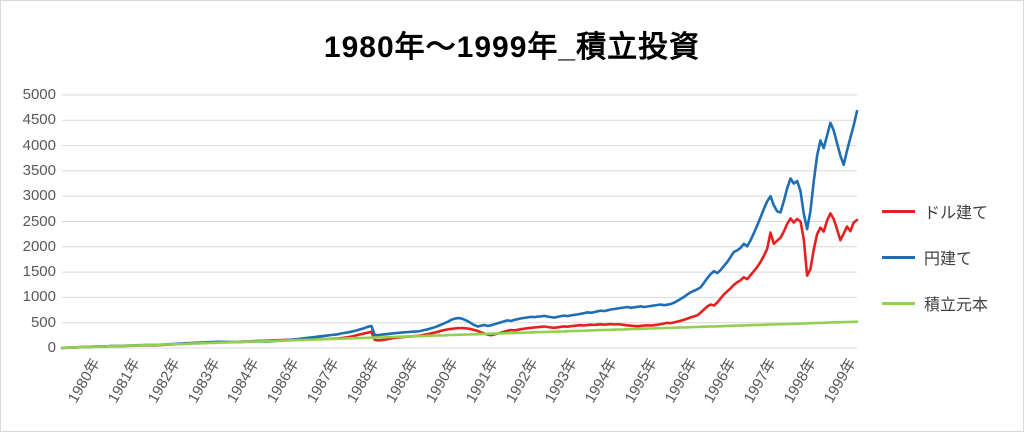  What do you see at coordinates (51, 347) in the screenshot?
I see `y-tick-label: 0` at bounding box center [51, 347].